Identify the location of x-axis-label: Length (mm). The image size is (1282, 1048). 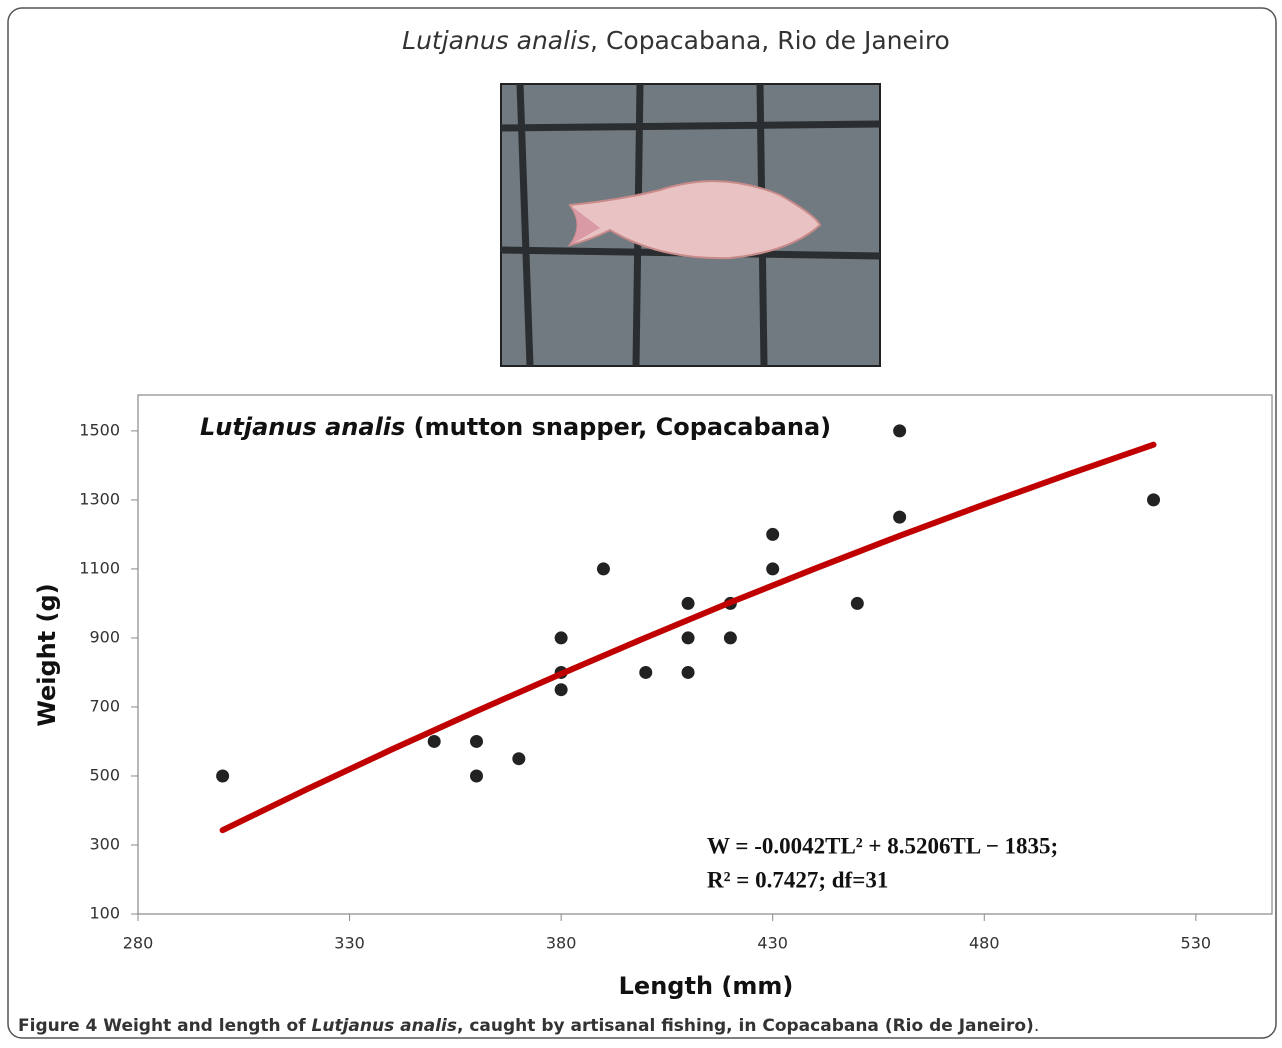
(706, 986).